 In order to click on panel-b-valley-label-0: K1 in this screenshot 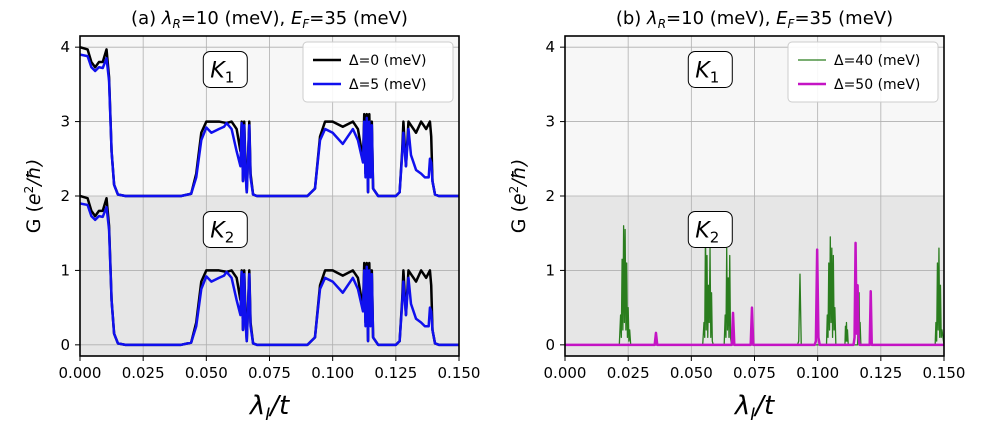, I will do `click(707, 72)`.